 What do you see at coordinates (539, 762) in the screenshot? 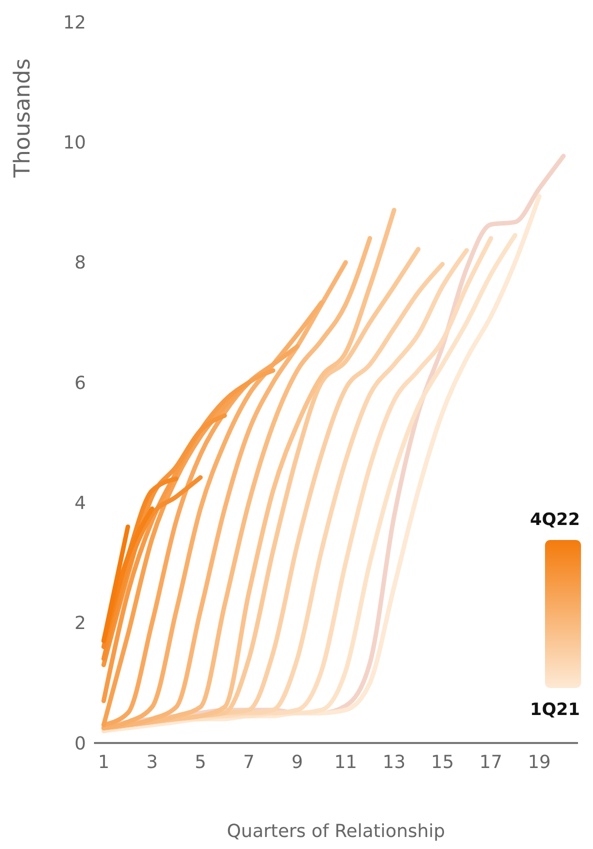
I see `x-tick-label: 19` at bounding box center [539, 762].